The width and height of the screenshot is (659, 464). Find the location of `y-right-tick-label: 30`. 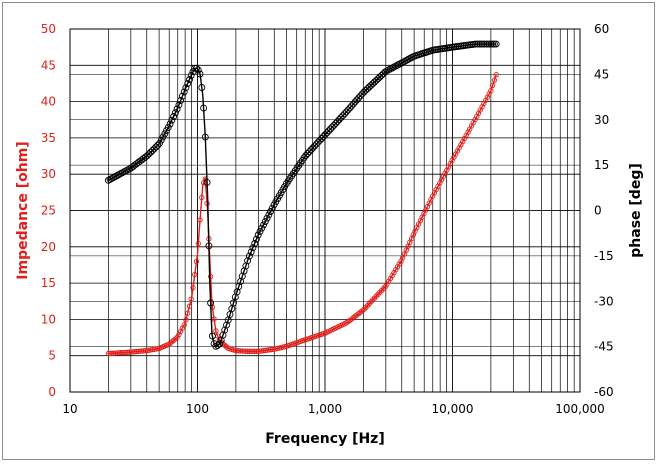

y-right-tick-label: 30 is located at coordinates (601, 120).